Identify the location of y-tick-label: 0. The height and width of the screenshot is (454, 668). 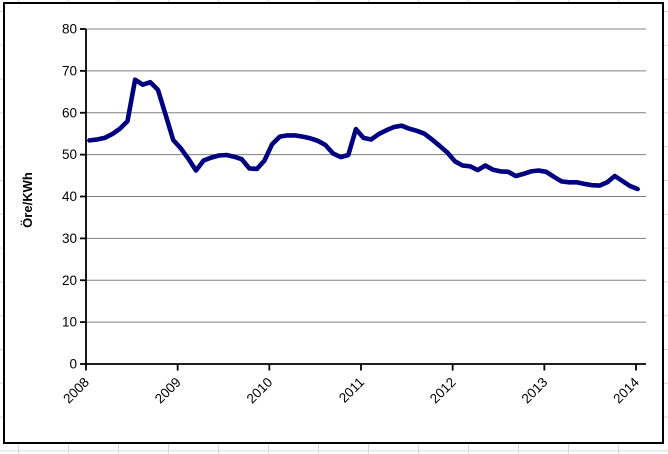
(73, 364).